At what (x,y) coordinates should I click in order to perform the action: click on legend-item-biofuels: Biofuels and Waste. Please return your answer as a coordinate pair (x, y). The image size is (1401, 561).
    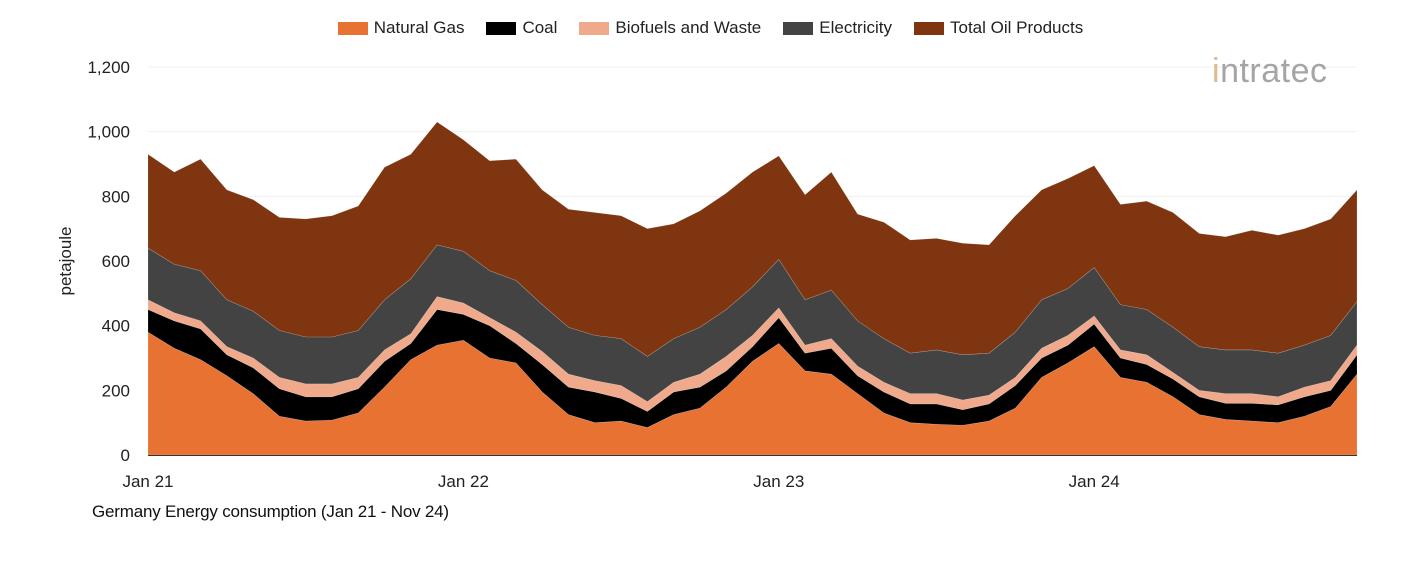
    Looking at the image, I should click on (670, 28).